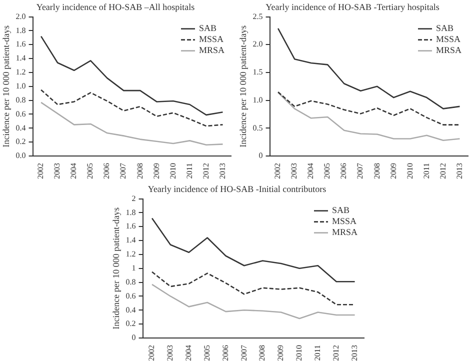 Image resolution: width=474 pixels, height=364 pixels. I want to click on y-tick-label: 2.5, so click(257, 16).